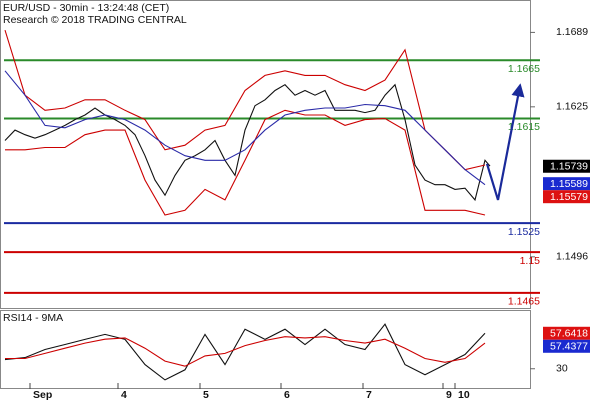  Describe the element at coordinates (33, 318) in the screenshot. I see `panel-title: RSI14 - 9MA` at that location.